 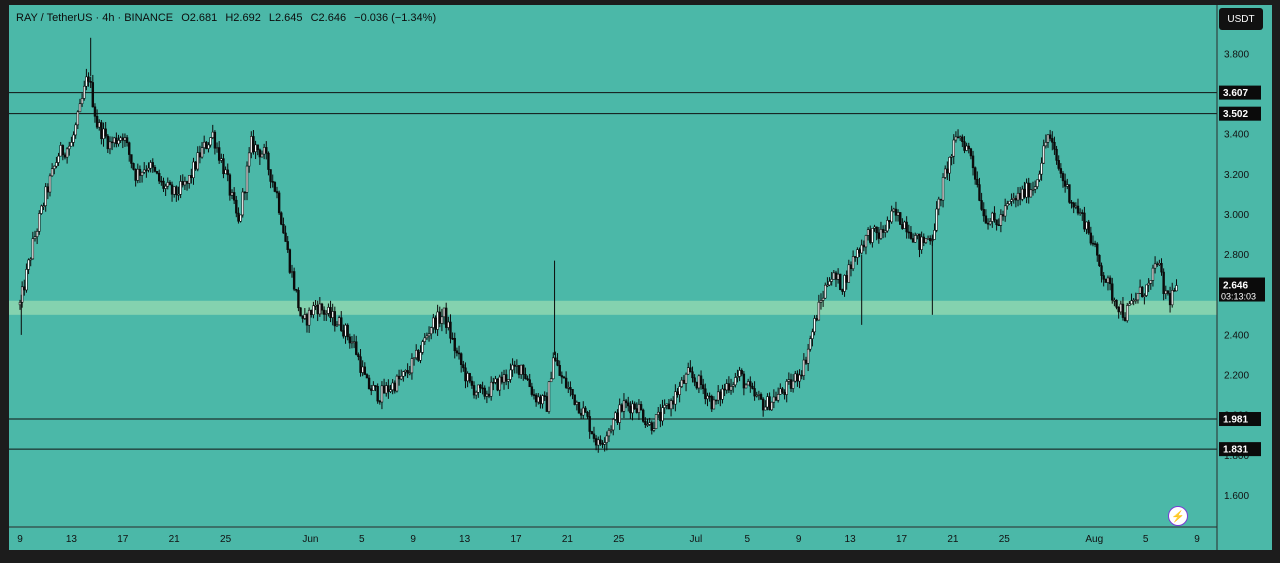 I want to click on support-zone-layer, so click(x=613, y=307).